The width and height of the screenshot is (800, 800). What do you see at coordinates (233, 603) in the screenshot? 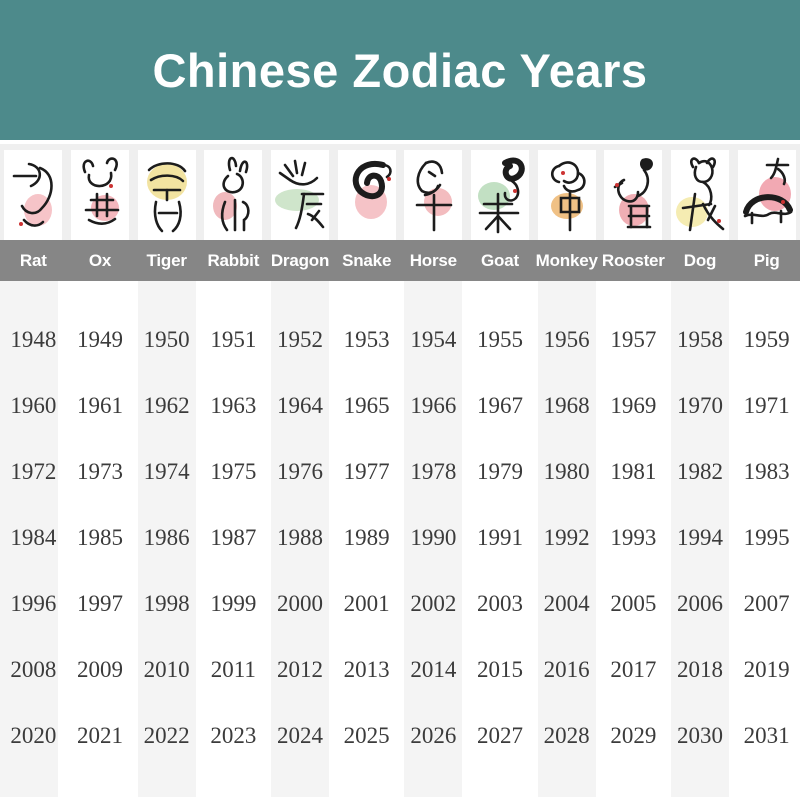
I see `year-cell-rabbit-1999: 1999` at bounding box center [233, 603].